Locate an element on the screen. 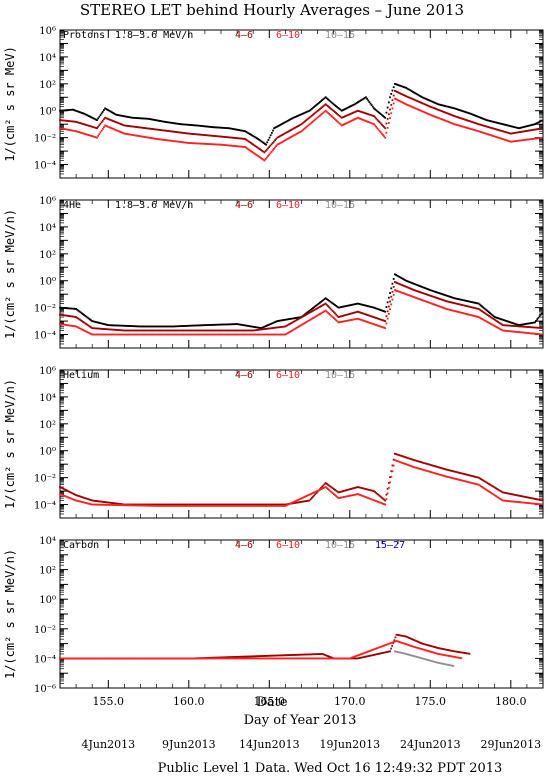 This screenshot has height=777, width=545. y-tick-label: 10² is located at coordinates (47, 571).